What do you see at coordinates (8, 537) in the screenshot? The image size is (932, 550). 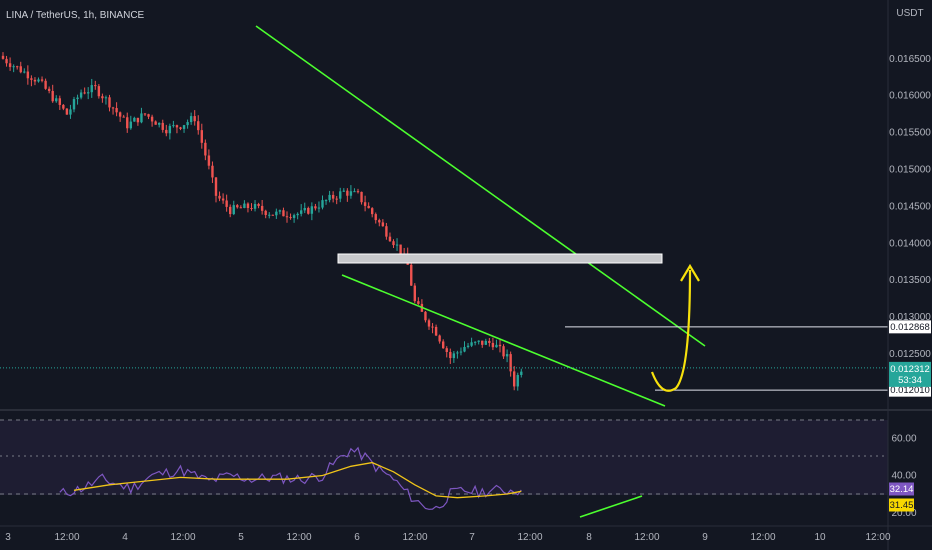 I see `time-tick-label: 3` at bounding box center [8, 537].